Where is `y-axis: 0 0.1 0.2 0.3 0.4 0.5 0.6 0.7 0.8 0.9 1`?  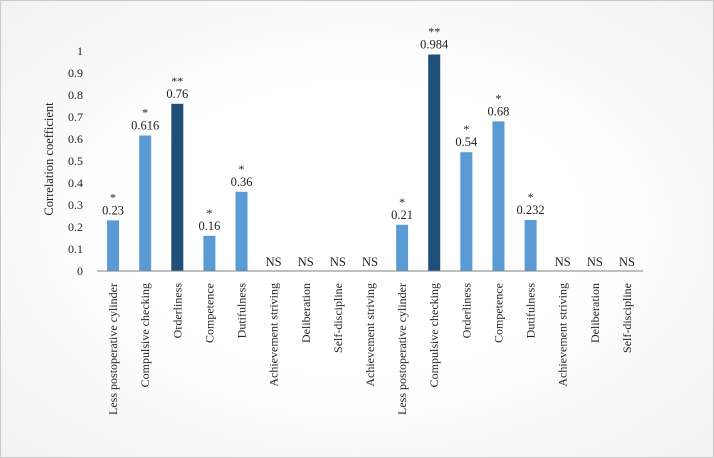 y-axis: 0 0.1 0.2 0.3 0.4 0.5 0.6 0.7 0.8 0.9 1 is located at coordinates (75, 161).